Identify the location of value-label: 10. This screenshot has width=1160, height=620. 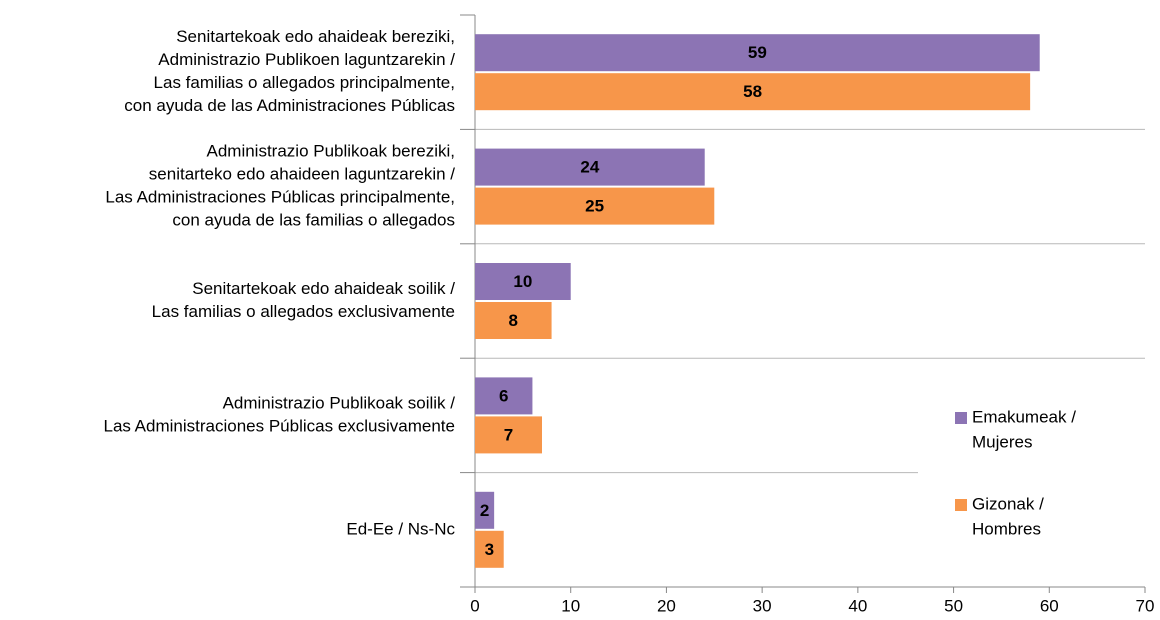
(522, 281).